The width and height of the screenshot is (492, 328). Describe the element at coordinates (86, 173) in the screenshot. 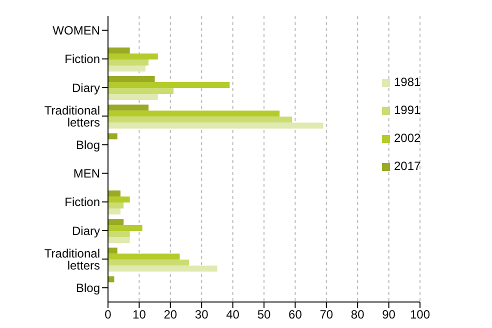

I see `y-tick-label: MEN` at that location.